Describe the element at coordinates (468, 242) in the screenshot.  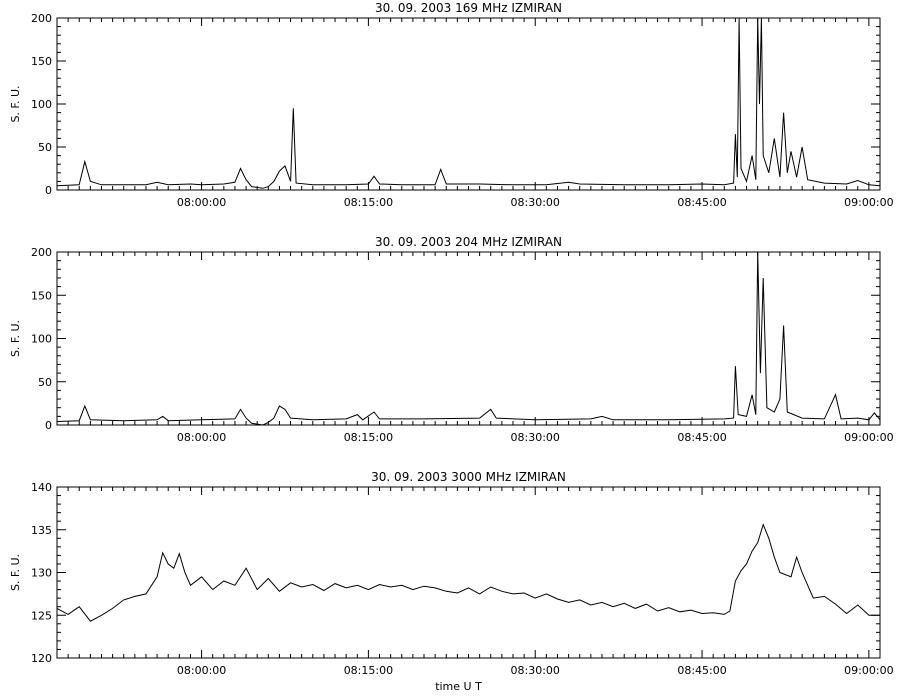
I see `chart-title: 30. 09. 2003 204 MHz IZMIRAN` at that location.